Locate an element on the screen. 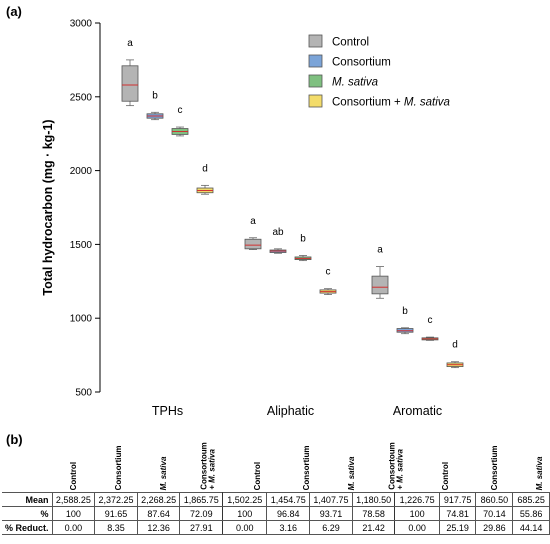 Image resolution: width=550 pixels, height=544 pixels. panel-a-label: (a) is located at coordinates (14, 11).